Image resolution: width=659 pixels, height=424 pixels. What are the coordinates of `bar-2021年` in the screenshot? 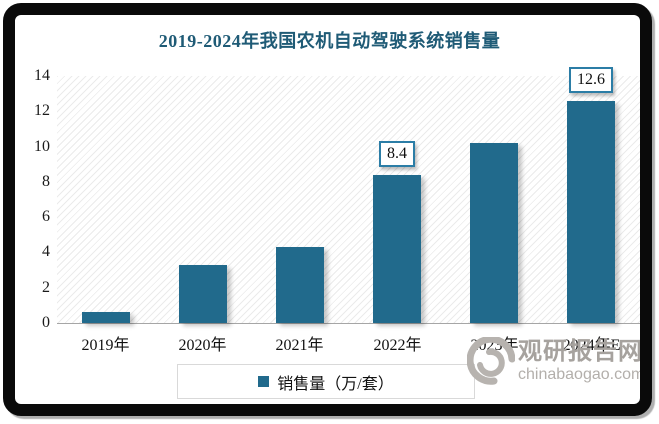 It's located at (300, 285).